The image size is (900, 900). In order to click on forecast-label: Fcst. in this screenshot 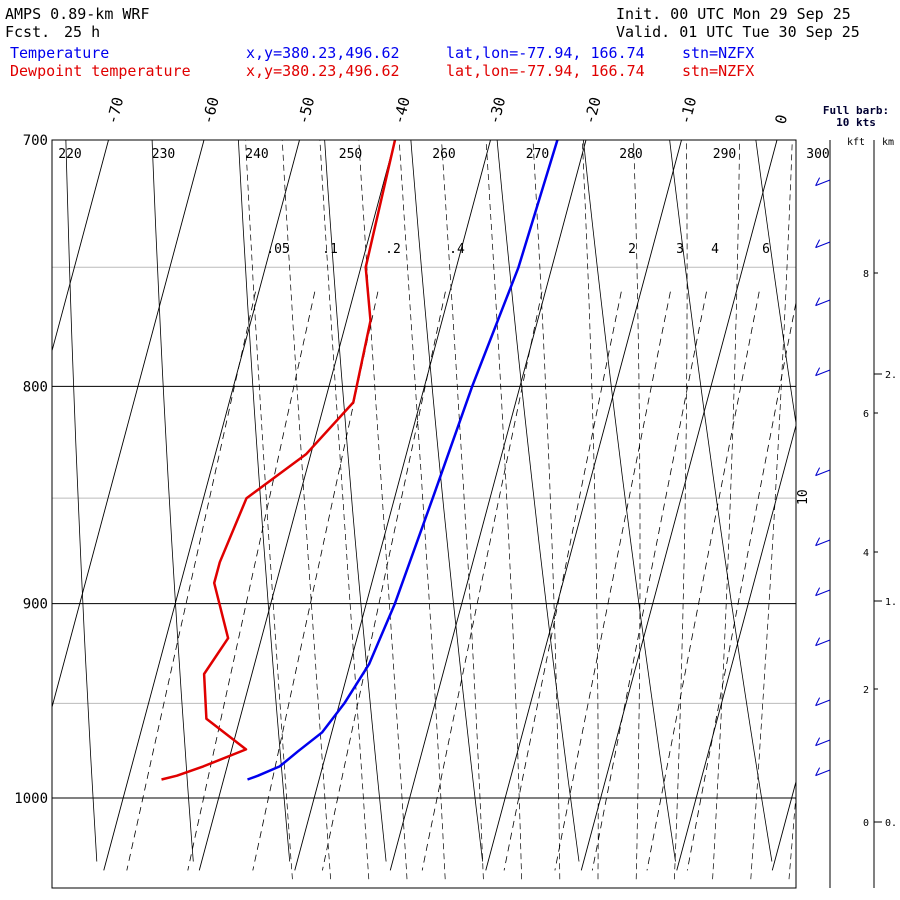, I will do `click(28, 32)`.